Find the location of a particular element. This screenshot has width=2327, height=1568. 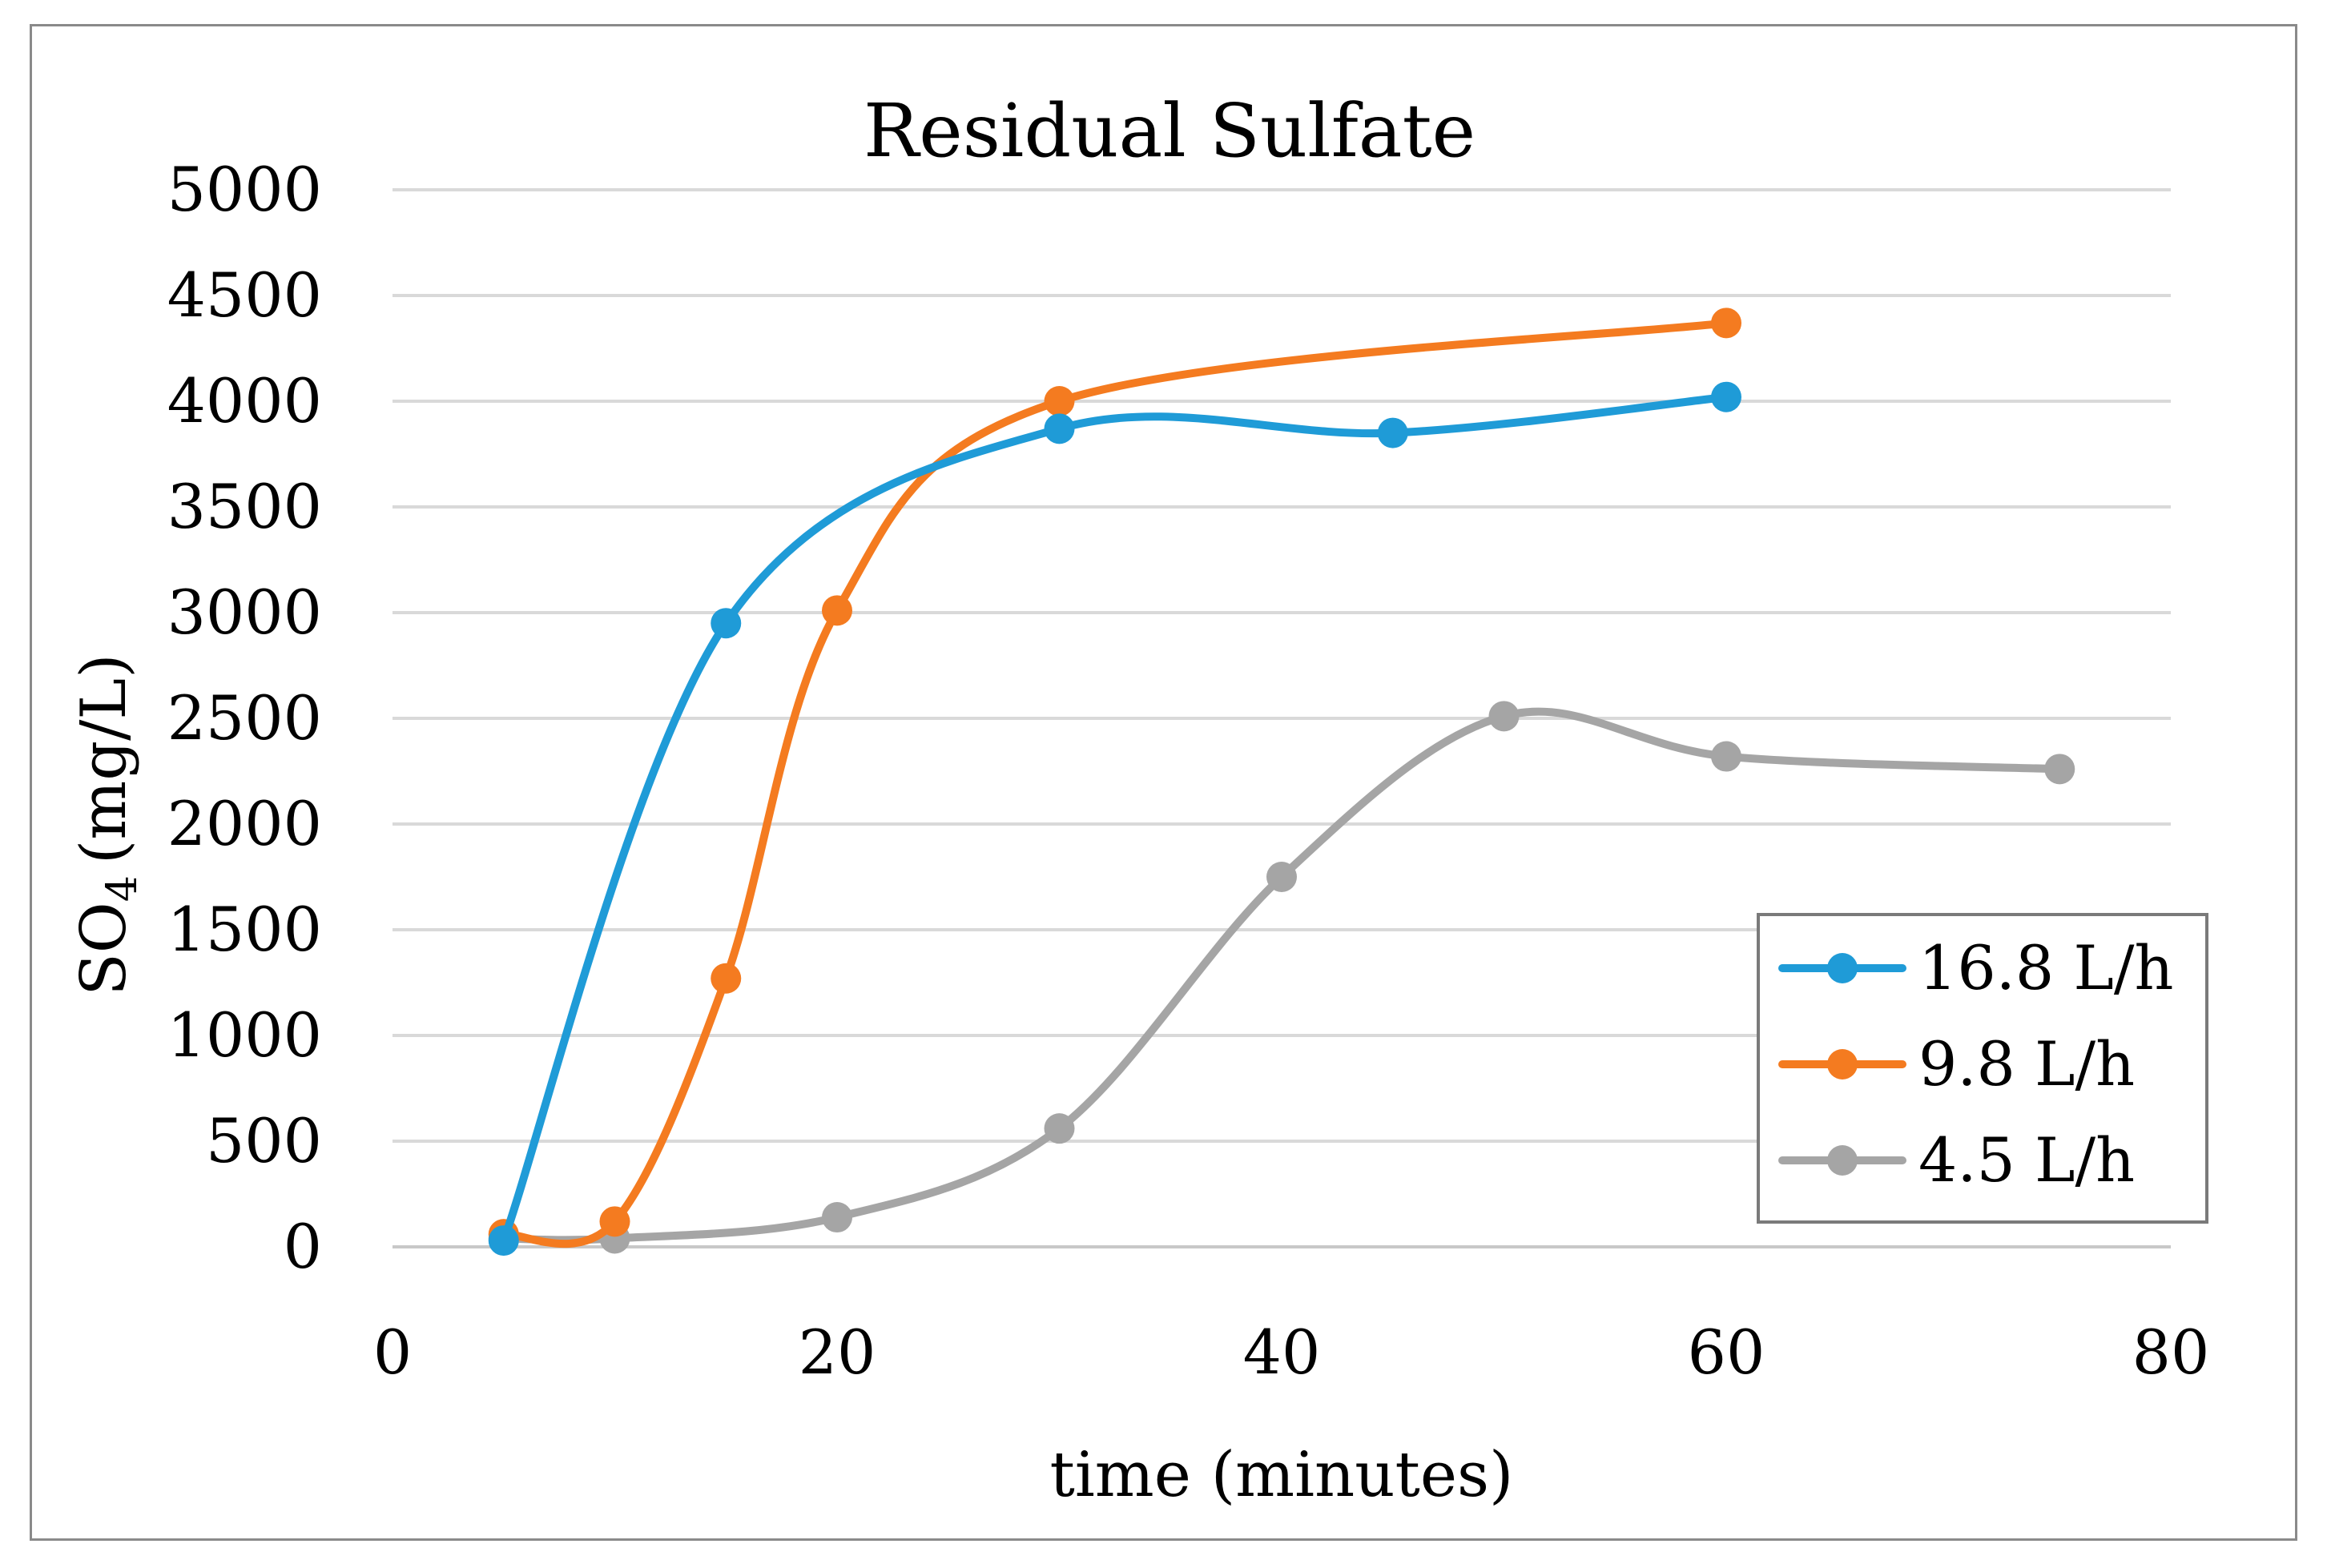

y-tick-label-4000: 4000 is located at coordinates (244, 401).